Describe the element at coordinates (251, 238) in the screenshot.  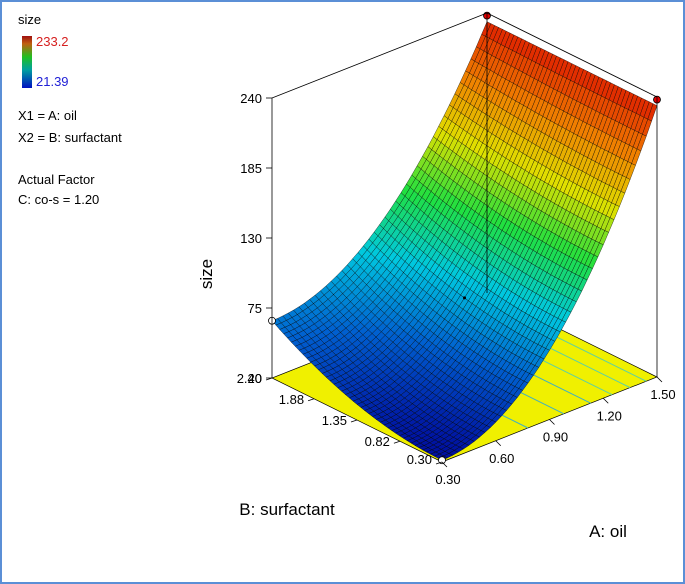
I see `z-tick-label: 130` at that location.